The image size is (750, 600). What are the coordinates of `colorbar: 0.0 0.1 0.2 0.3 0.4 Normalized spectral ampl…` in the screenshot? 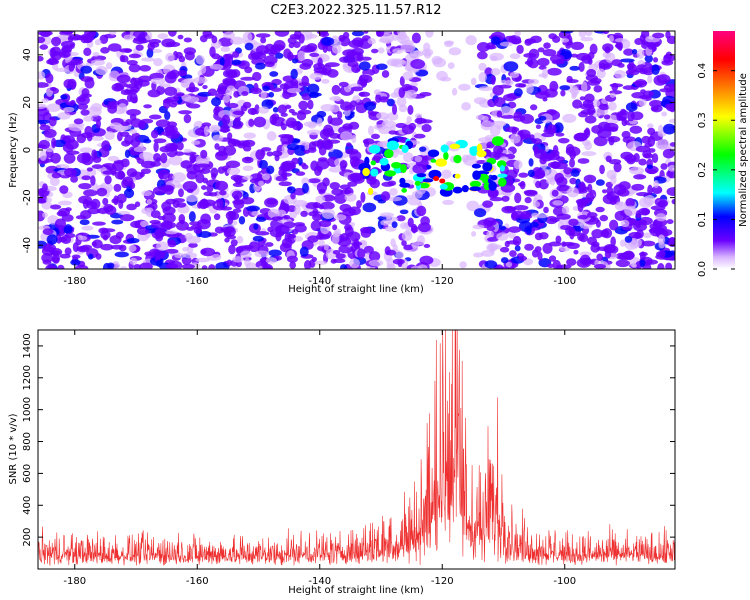 It's located at (723, 154).